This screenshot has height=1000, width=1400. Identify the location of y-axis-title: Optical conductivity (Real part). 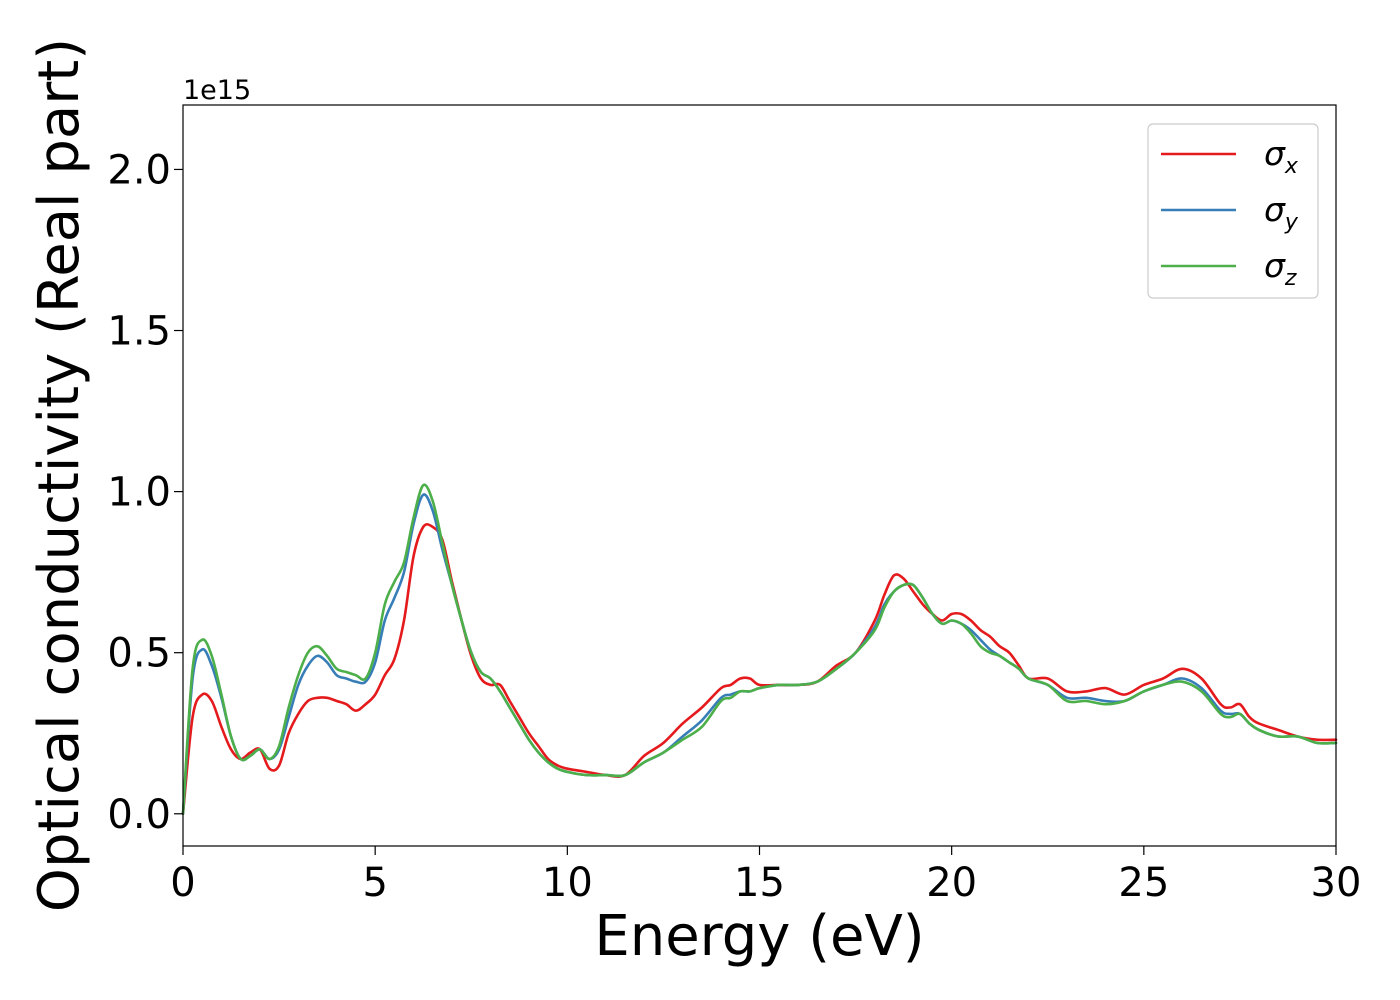
(59, 475).